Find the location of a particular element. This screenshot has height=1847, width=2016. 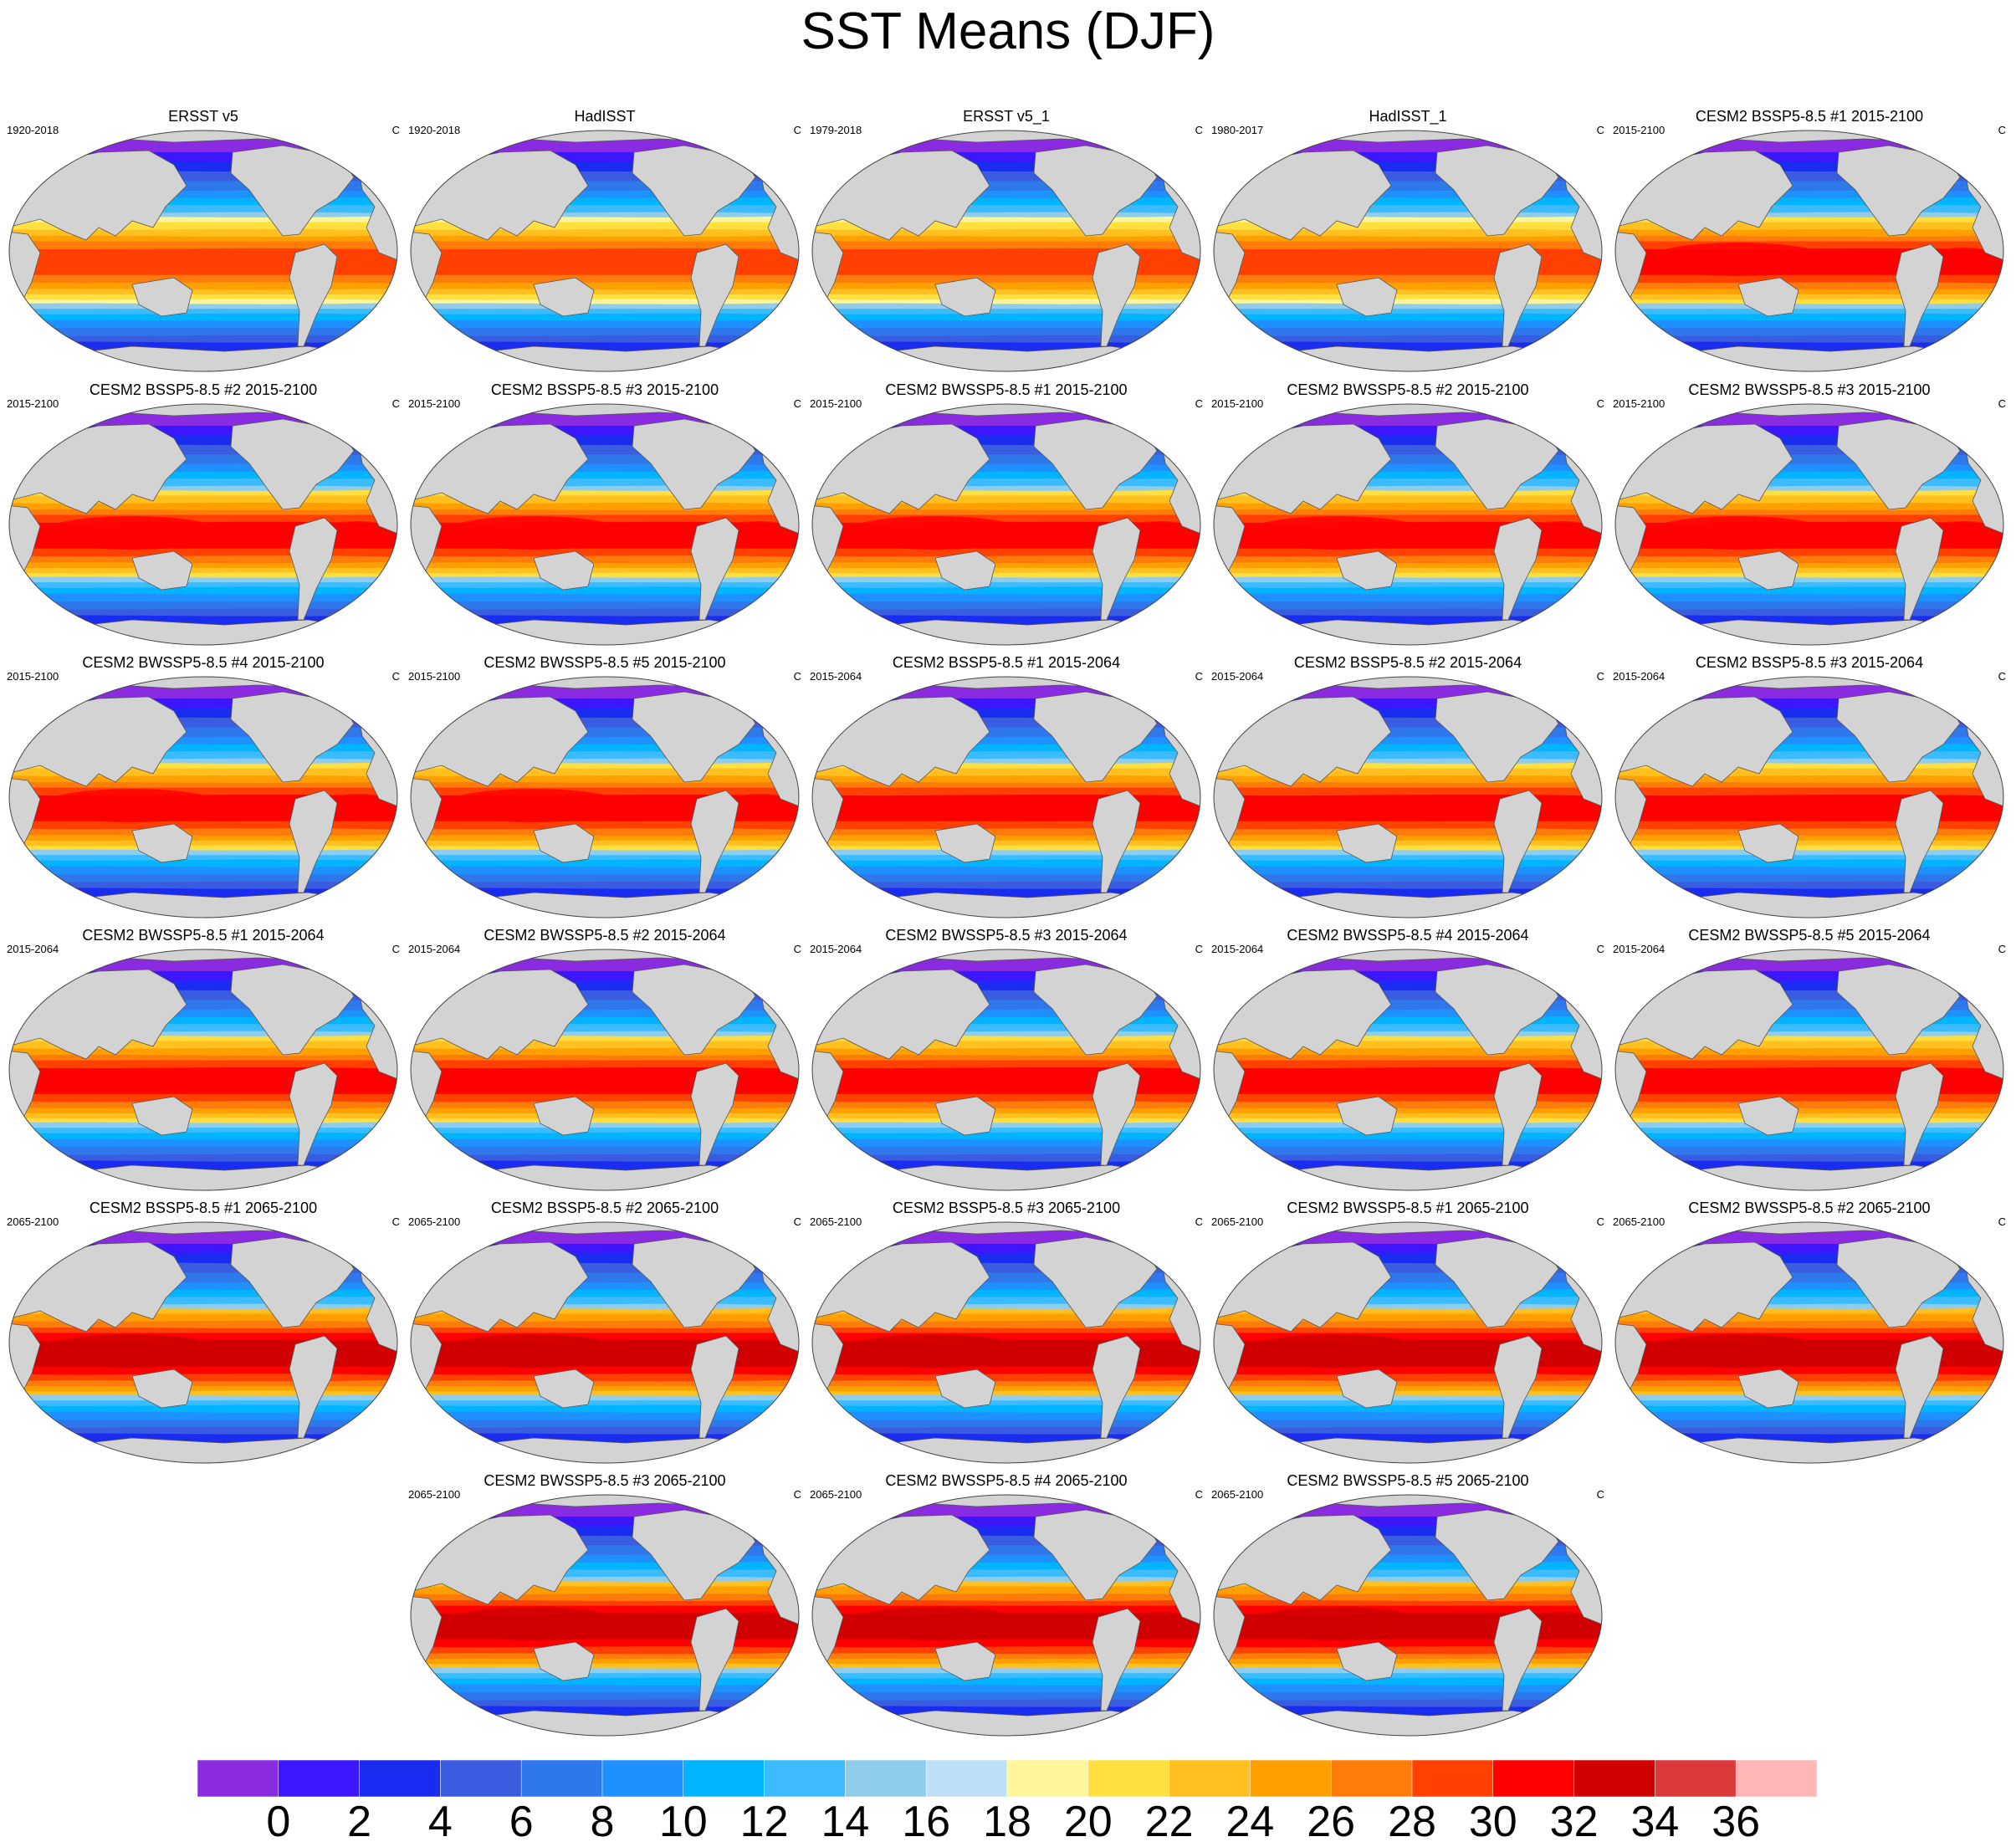

panel-title: HadISST is located at coordinates (605, 116).